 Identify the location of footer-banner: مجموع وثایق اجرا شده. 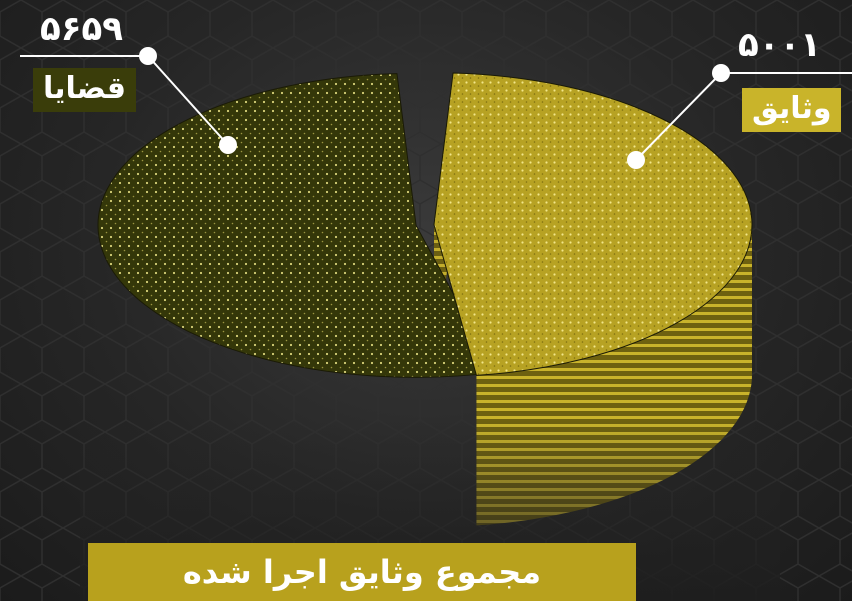
(362, 572).